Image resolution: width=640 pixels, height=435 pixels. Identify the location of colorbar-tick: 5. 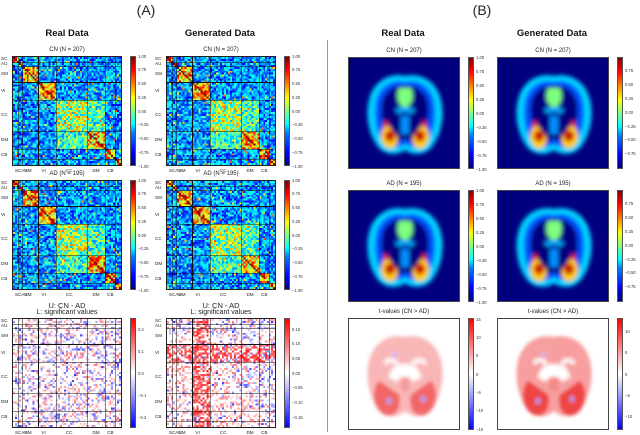
(477, 355).